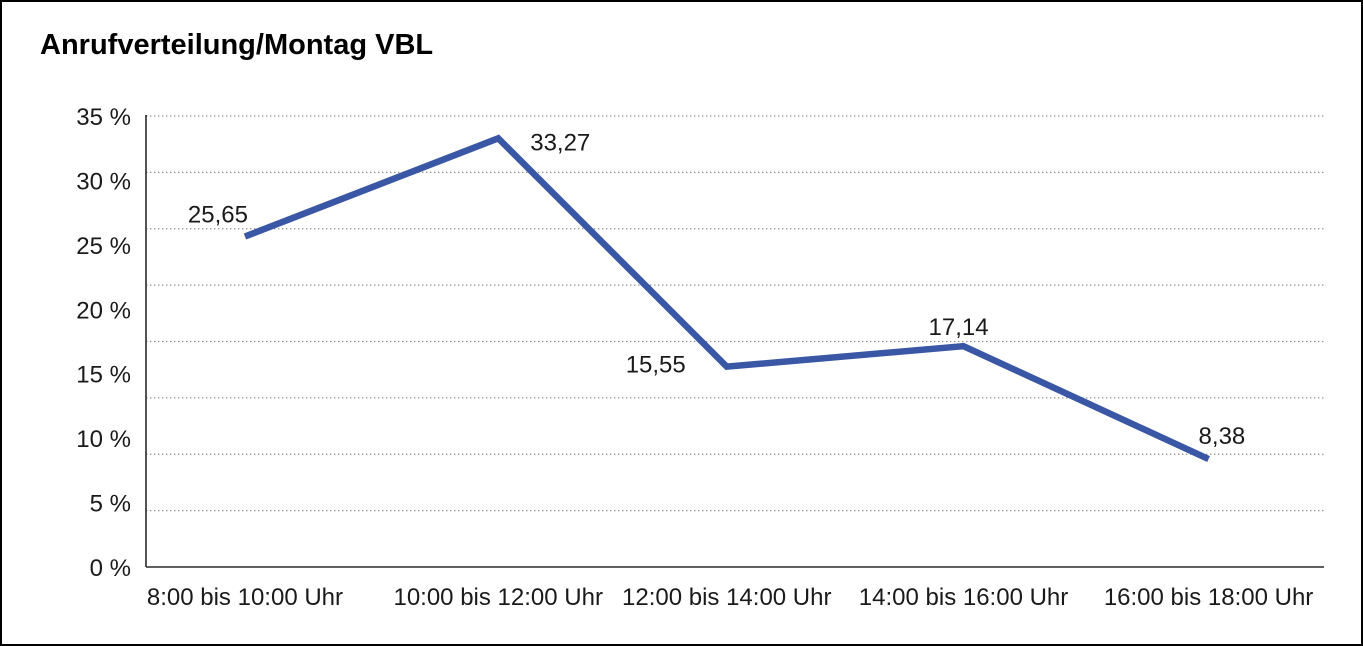 This screenshot has width=1363, height=646. Describe the element at coordinates (656, 365) in the screenshot. I see `value-label: 15,55` at that location.